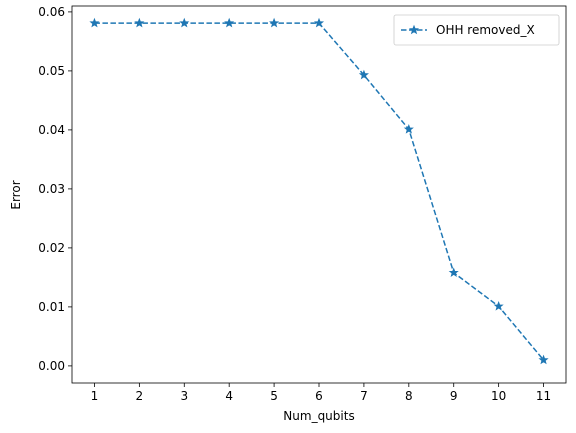  What do you see at coordinates (51, 366) in the screenshot?
I see `y-tick-label: 0.00` at bounding box center [51, 366].